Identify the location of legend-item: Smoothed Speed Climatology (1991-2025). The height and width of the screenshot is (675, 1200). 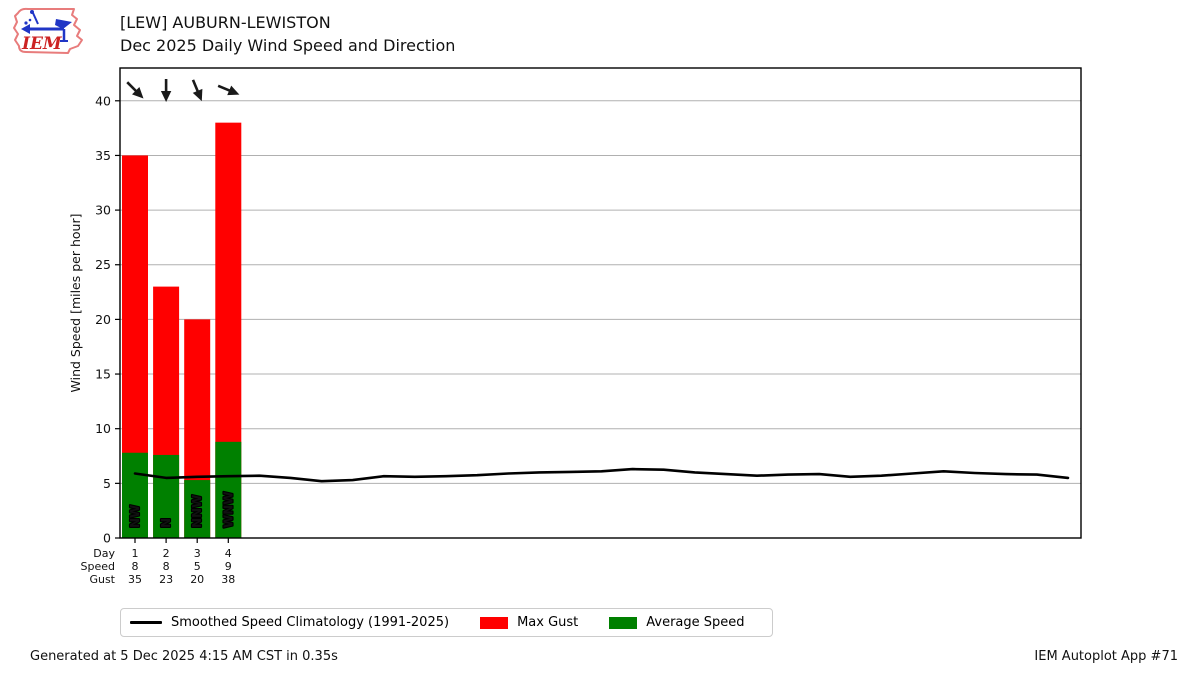
(289, 622).